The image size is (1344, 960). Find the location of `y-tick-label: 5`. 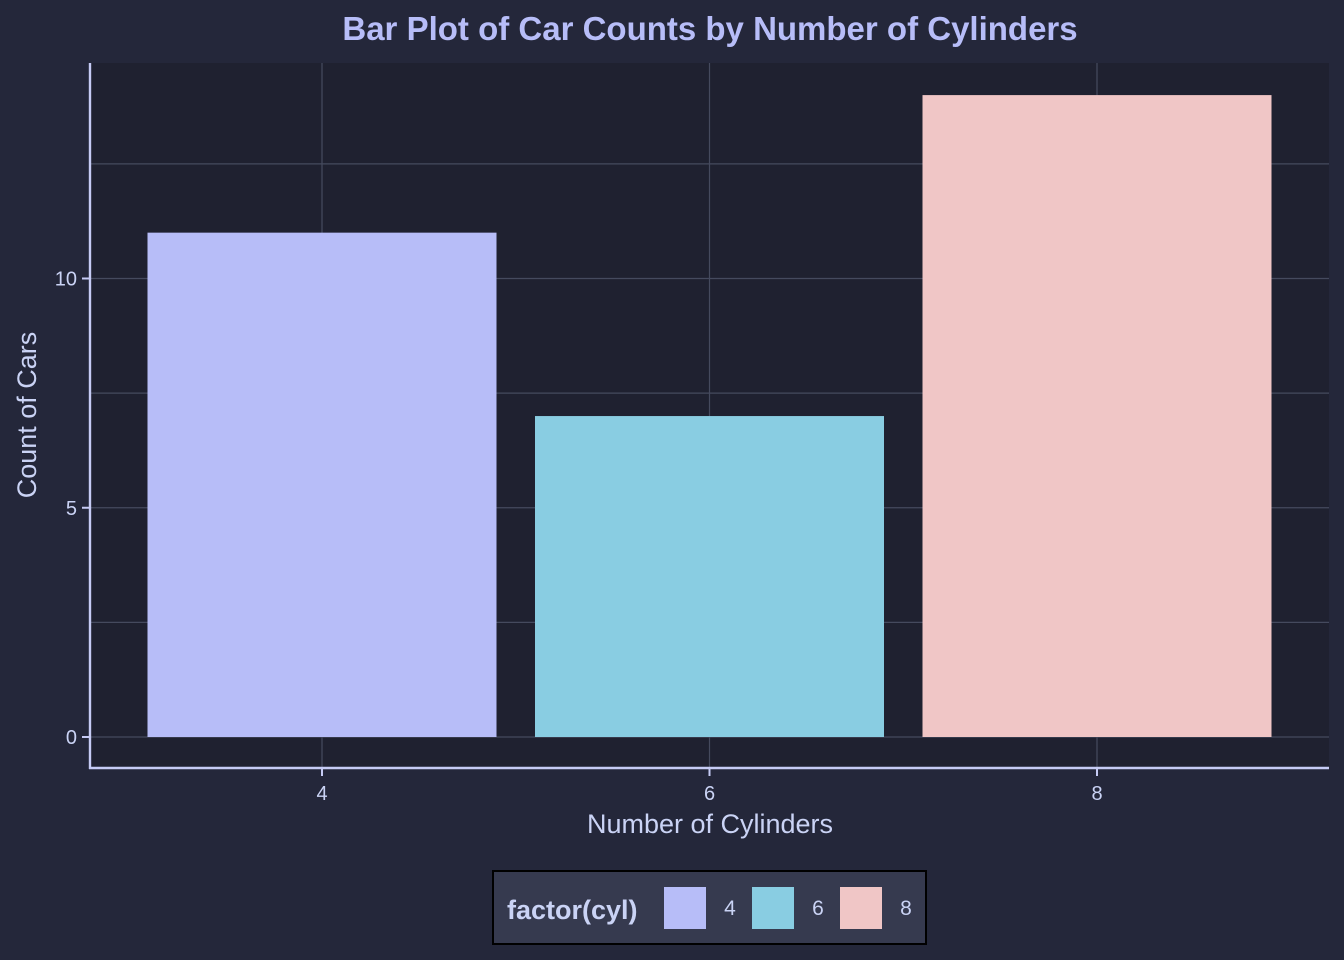

y-tick-label: 5 is located at coordinates (71, 509).